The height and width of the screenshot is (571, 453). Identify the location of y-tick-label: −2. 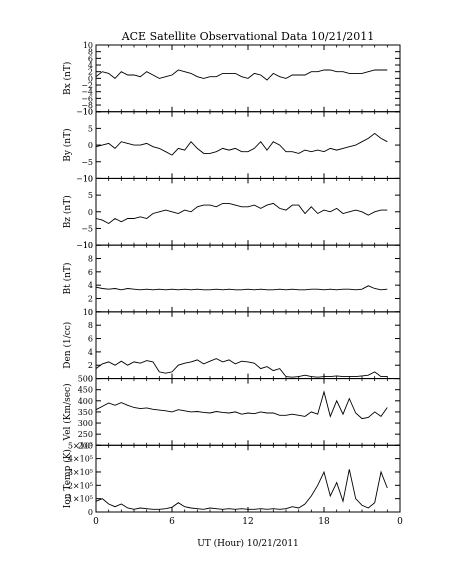
(87, 85).